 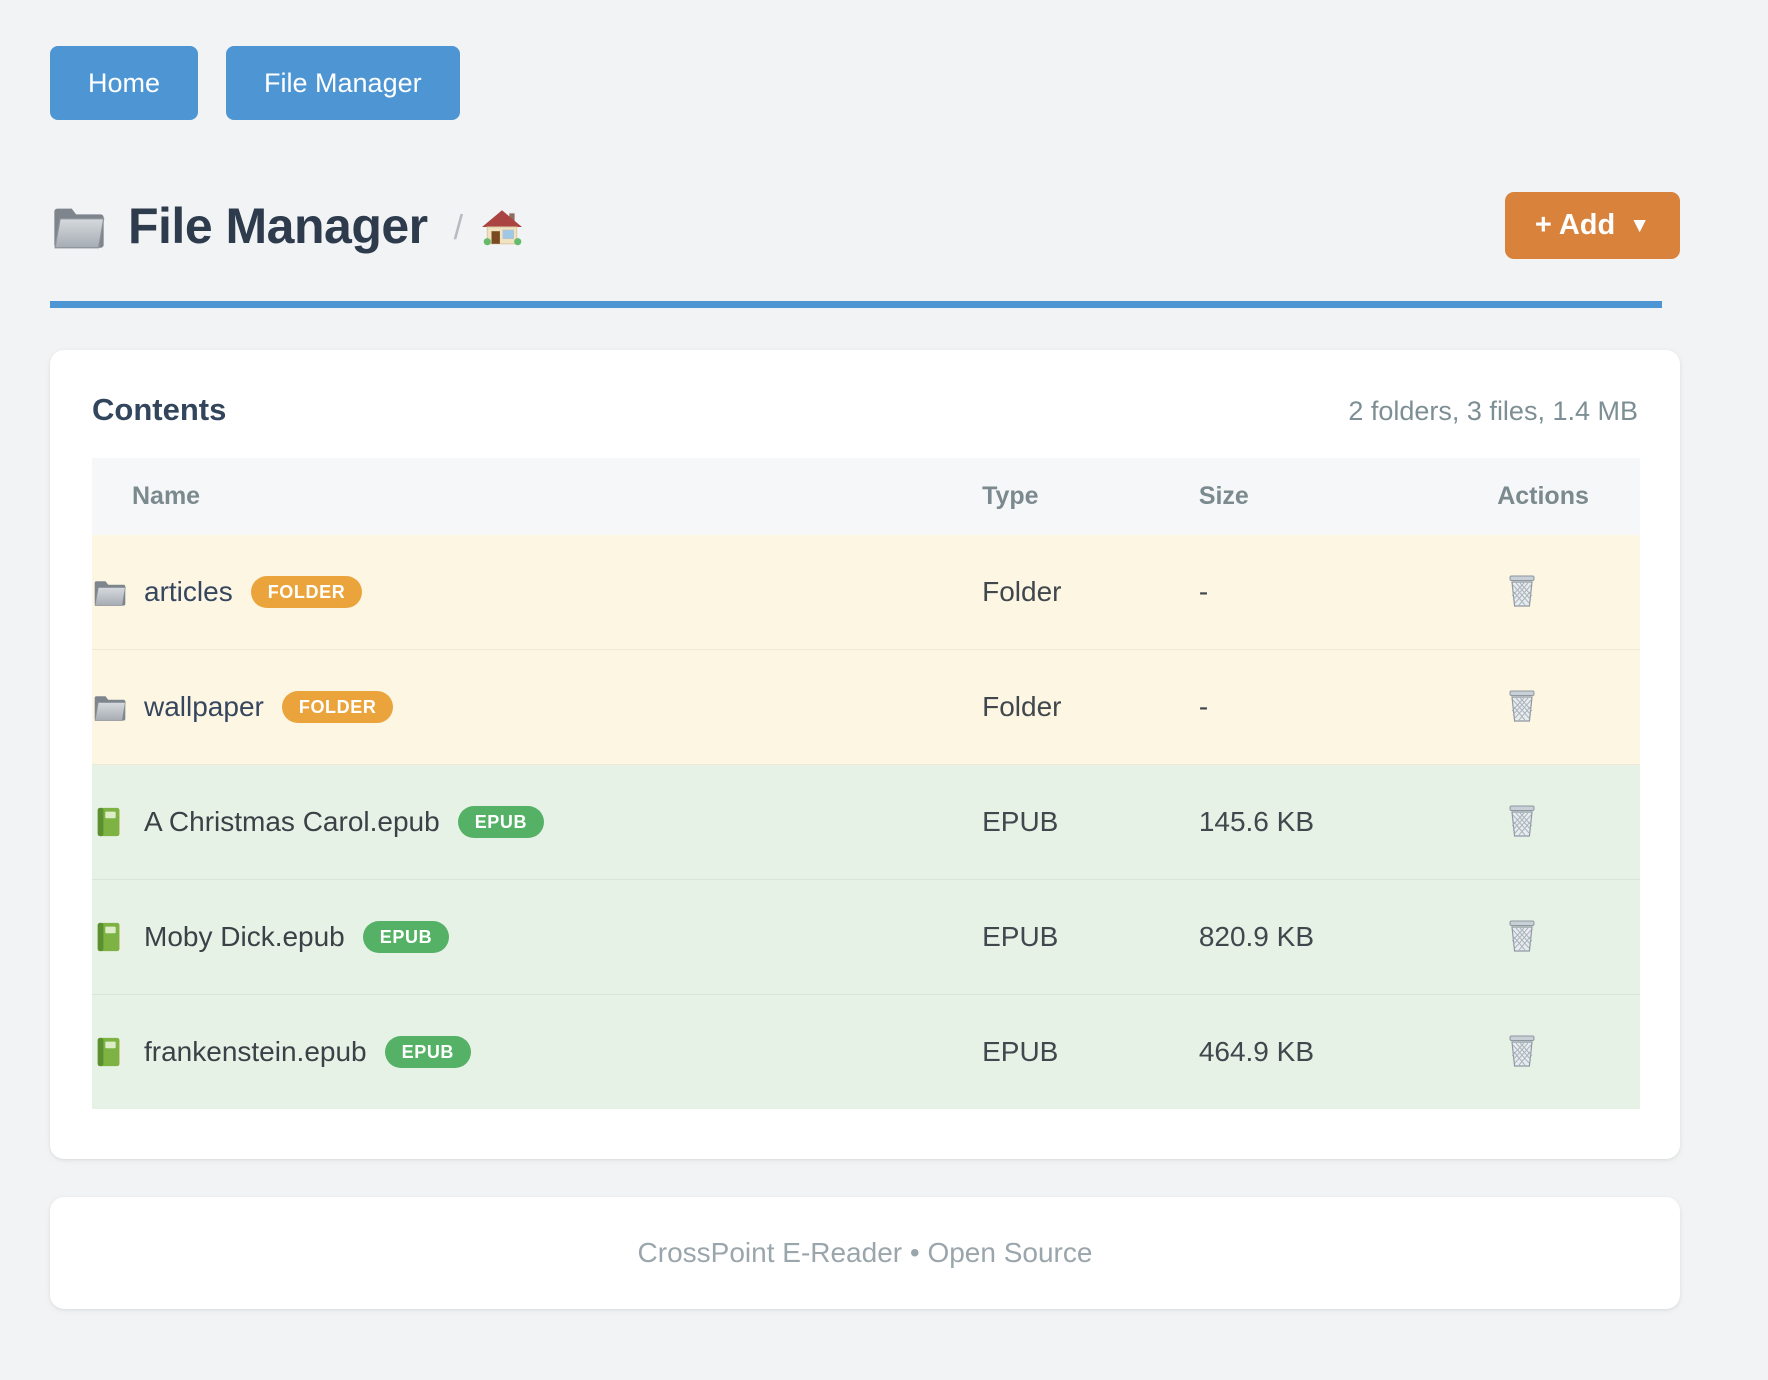 I want to click on add-button: + Add ▼, so click(x=1592, y=225).